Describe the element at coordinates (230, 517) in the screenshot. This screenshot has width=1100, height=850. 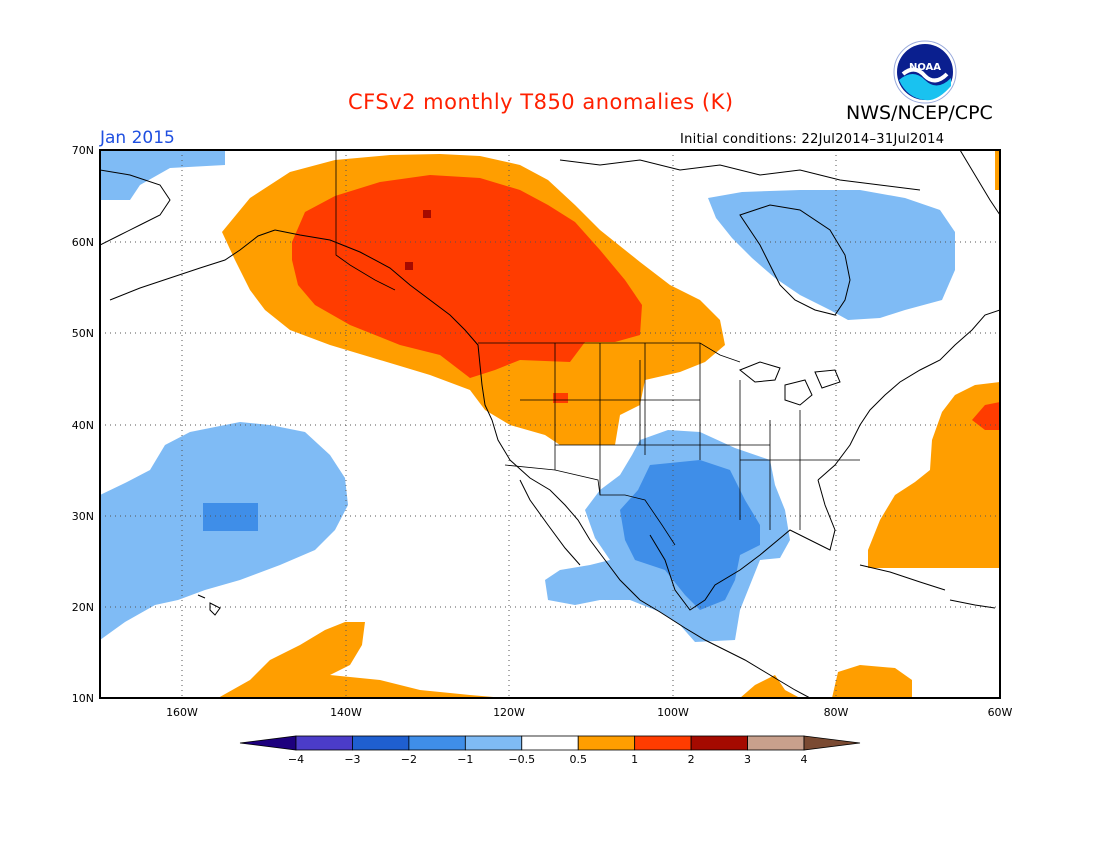
I see `cold-core-pacific` at that location.